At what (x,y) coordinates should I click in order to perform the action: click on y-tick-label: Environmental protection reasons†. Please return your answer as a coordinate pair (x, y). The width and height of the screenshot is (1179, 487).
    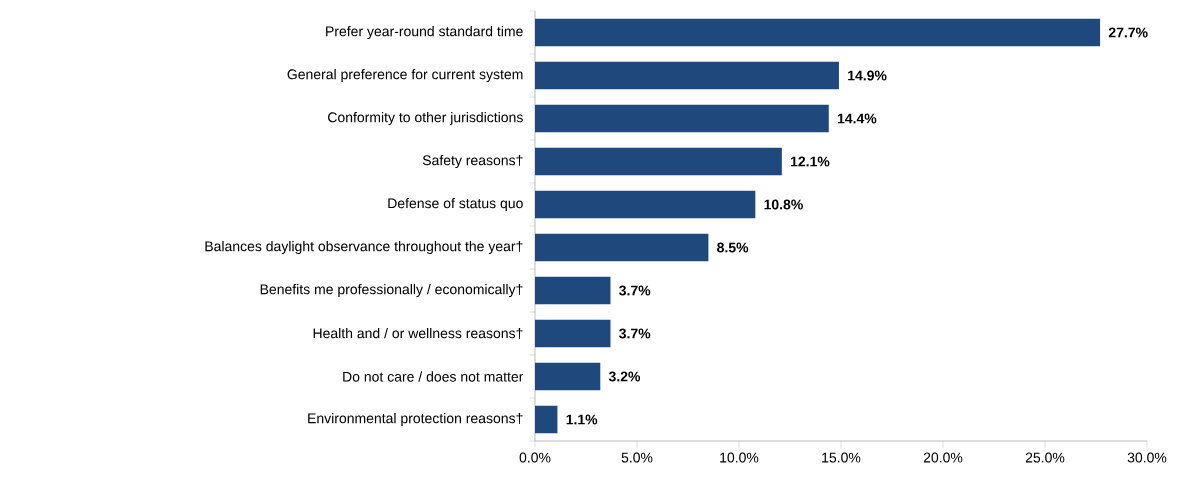
    Looking at the image, I should click on (415, 419).